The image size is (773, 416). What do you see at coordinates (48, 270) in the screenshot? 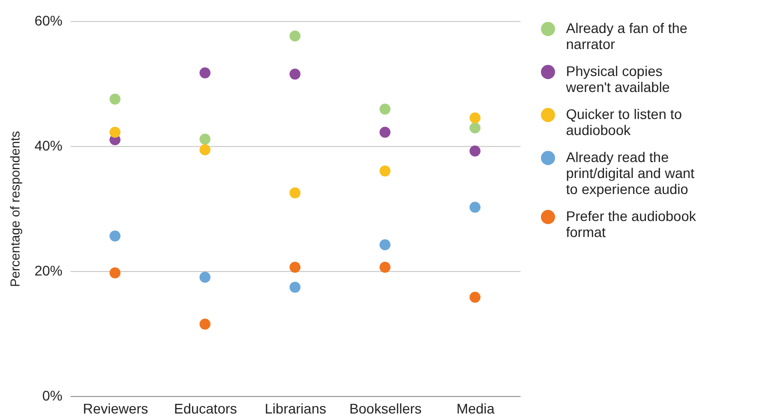
I see `y-tick-label: 20%` at bounding box center [48, 270].